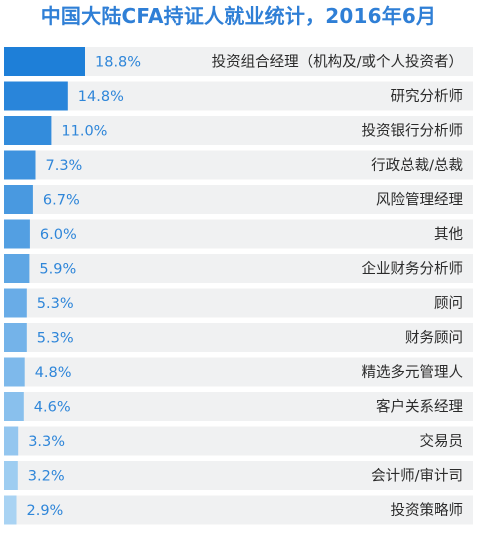  I want to click on category-label: 风险管理经理, so click(419, 200).